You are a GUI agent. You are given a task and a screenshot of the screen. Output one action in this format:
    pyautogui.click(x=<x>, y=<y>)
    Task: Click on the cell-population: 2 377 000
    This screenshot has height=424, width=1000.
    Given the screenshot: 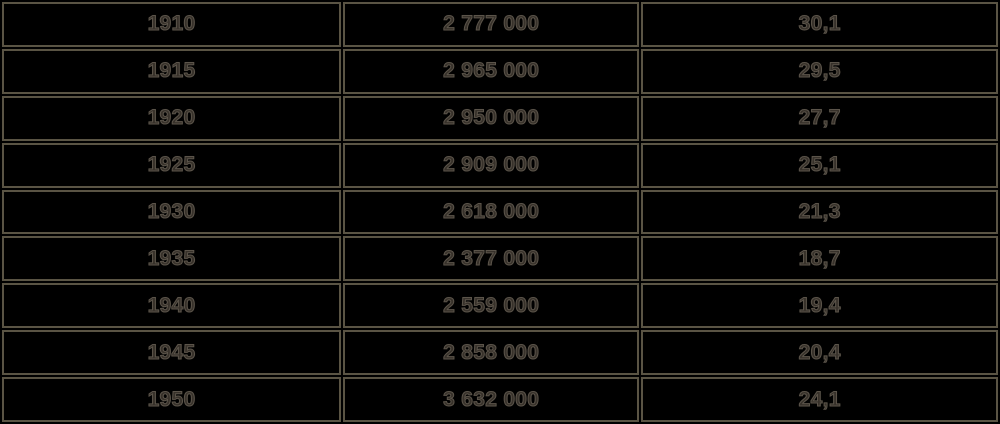 What is the action you would take?
    pyautogui.click(x=491, y=259)
    